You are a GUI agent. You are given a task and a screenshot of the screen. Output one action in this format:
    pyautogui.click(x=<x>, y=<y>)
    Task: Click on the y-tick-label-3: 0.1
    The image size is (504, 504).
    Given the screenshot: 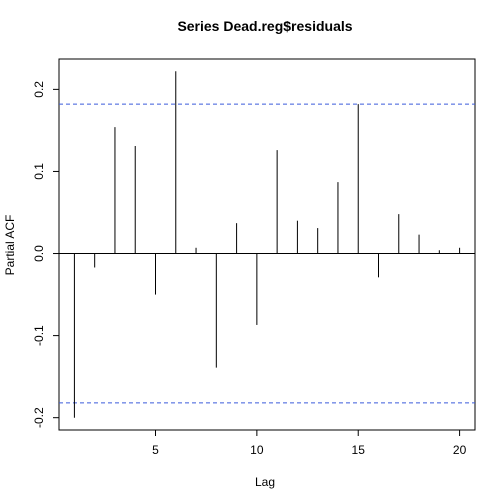 What is the action you would take?
    pyautogui.click(x=39, y=171)
    